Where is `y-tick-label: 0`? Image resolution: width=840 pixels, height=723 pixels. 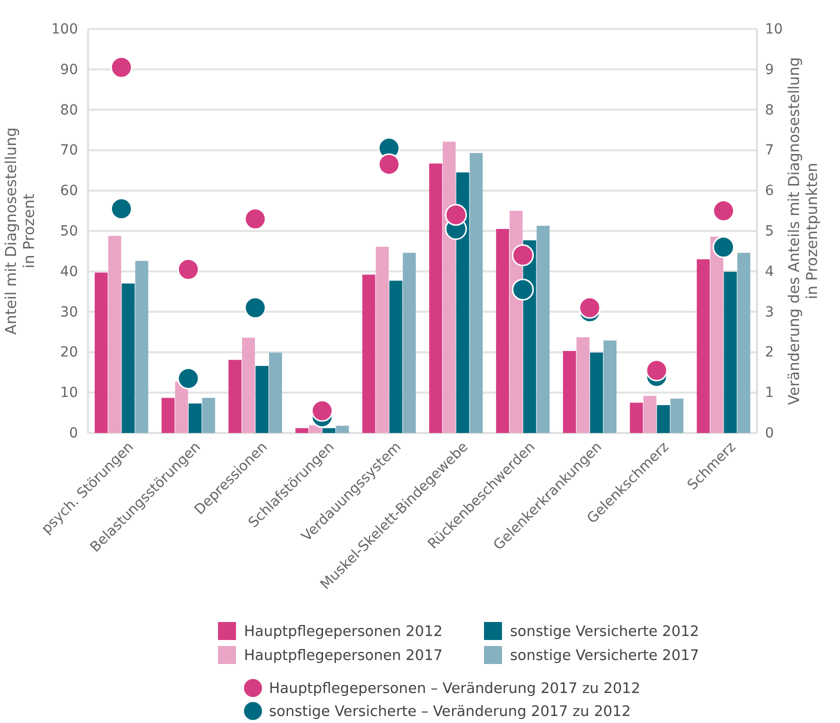
y-tick-label: 0 is located at coordinates (73, 433).